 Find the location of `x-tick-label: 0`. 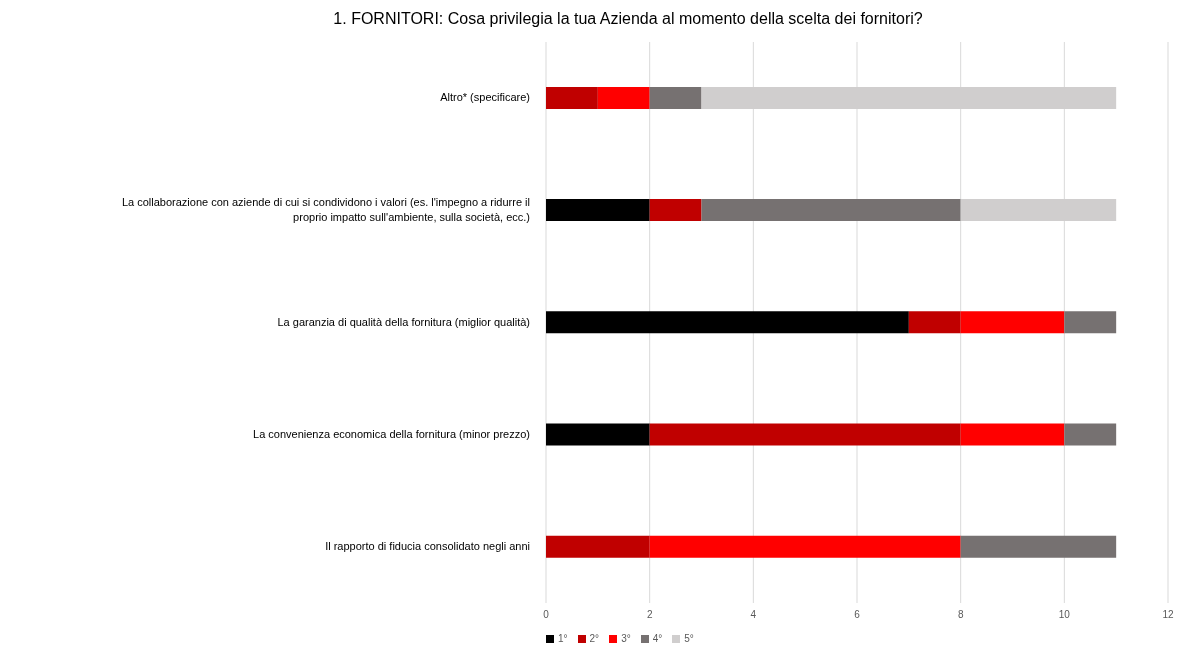

x-tick-label: 0 is located at coordinates (546, 615).